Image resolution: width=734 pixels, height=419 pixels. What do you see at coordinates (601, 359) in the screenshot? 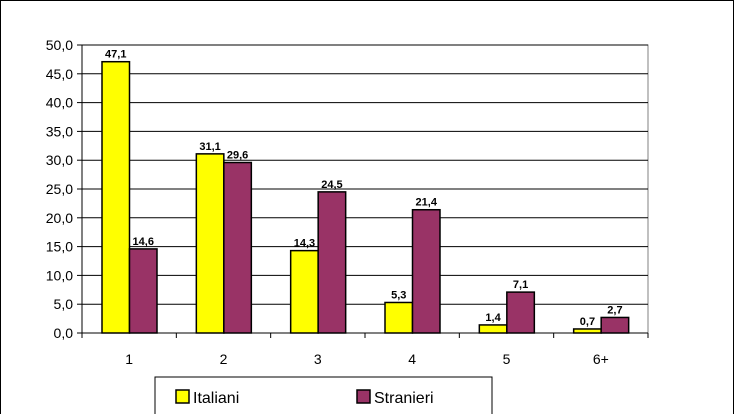
I see `x-tick-label: 6+` at bounding box center [601, 359].